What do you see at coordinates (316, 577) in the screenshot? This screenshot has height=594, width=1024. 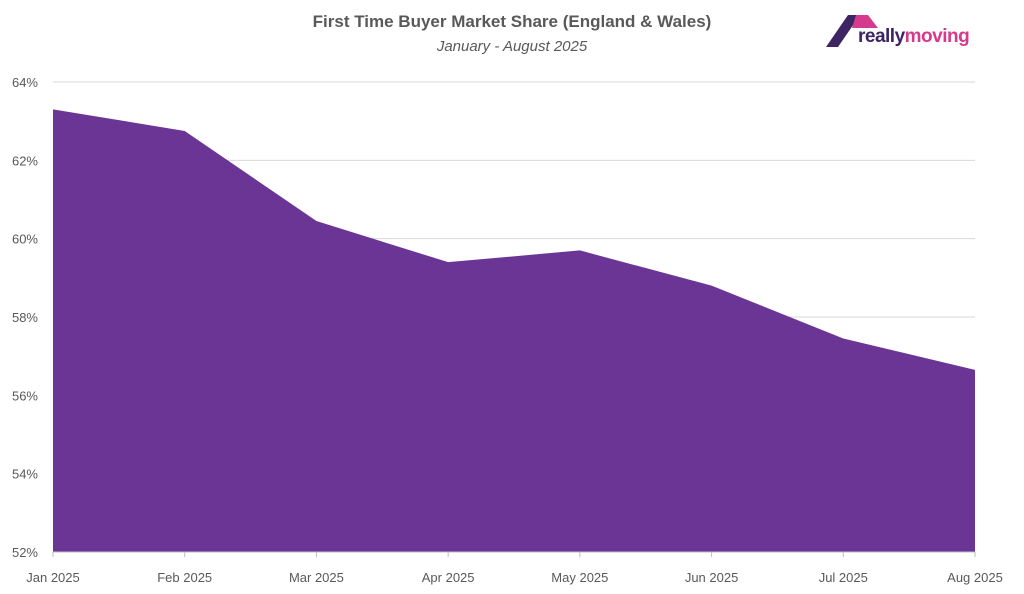 I see `x-tick-label: Mar 2025` at bounding box center [316, 577].